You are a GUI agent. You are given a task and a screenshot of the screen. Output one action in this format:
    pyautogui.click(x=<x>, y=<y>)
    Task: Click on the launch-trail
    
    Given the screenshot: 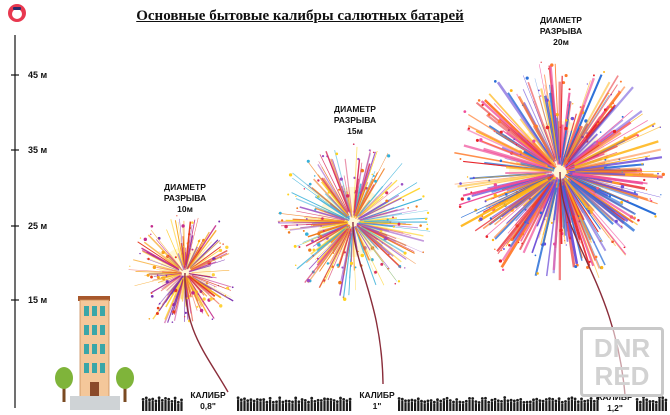 What is the action you would take?
    pyautogui.click(x=206, y=332)
    